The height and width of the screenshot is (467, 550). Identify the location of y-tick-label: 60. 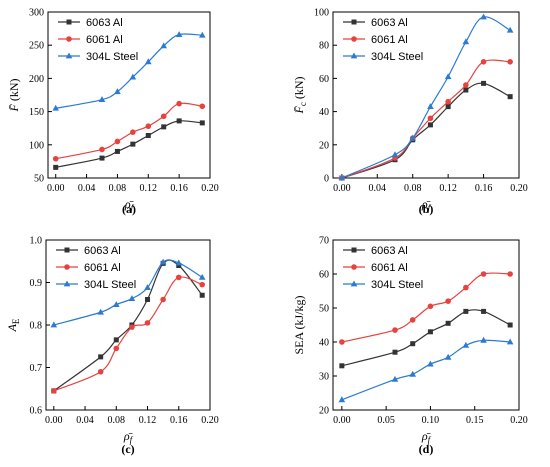
(324, 275).